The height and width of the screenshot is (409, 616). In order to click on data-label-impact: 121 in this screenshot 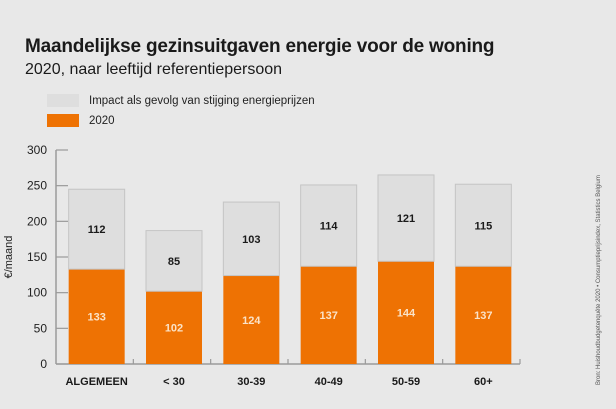, I will do `click(406, 219)`.